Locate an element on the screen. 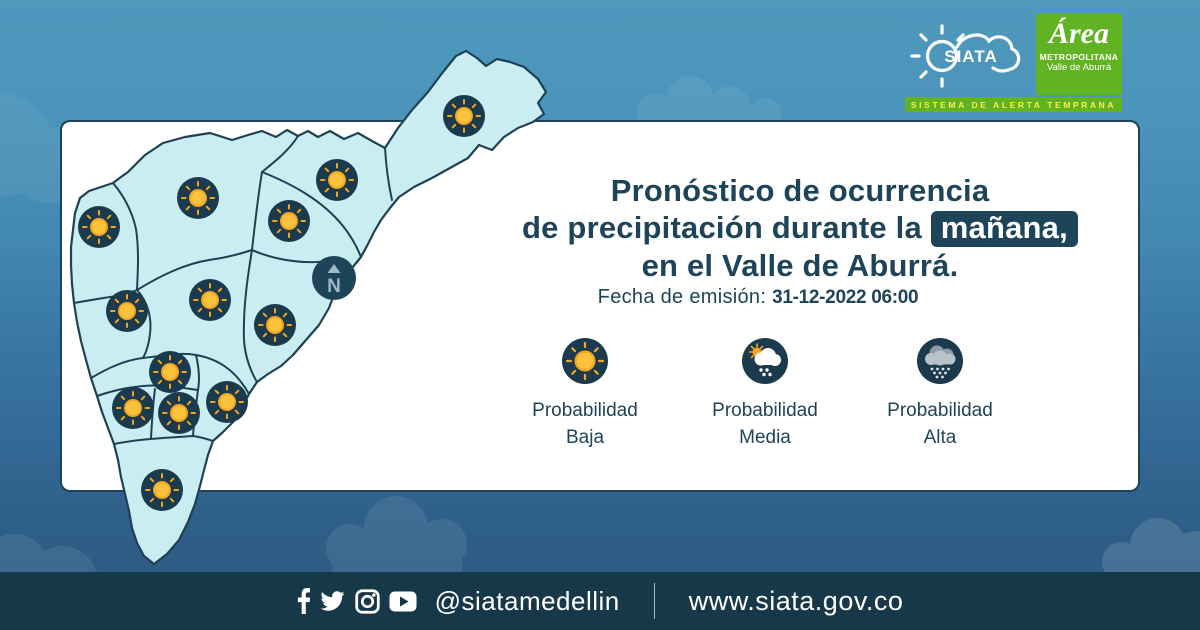 Image resolution: width=1200 pixels, height=630 pixels. legend-item-media: Probabilidad Media is located at coordinates (765, 393).